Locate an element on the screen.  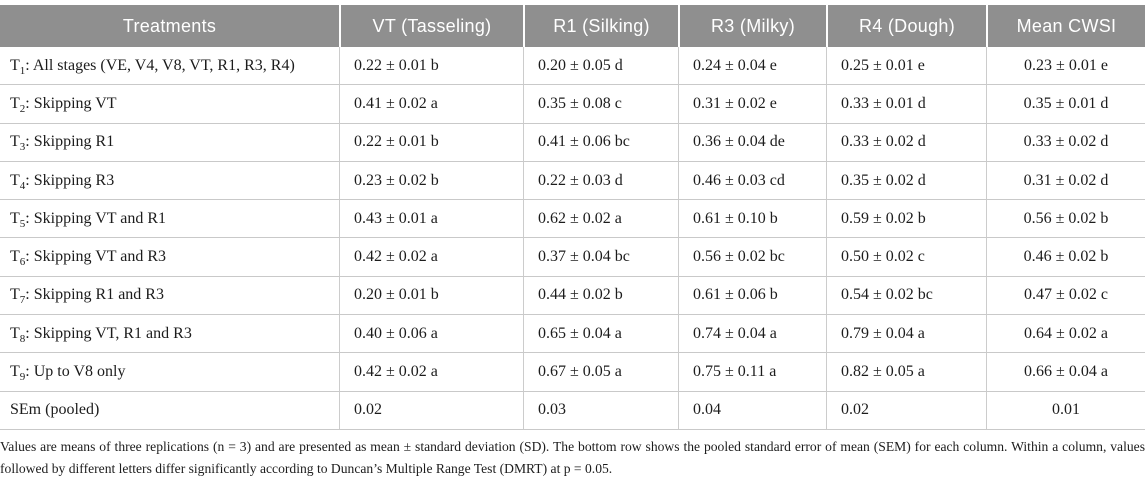
treatment-label: : Up to V8 only is located at coordinates (75, 372).